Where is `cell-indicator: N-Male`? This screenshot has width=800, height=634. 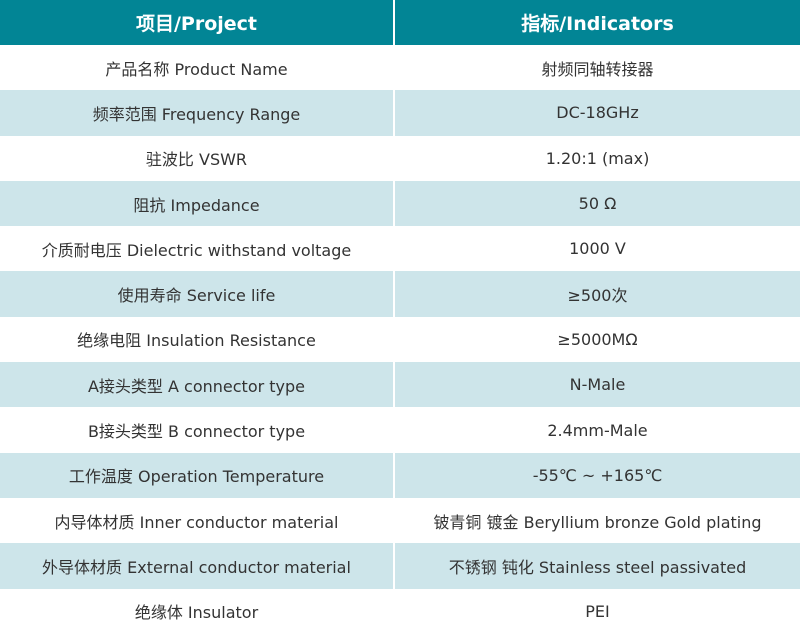 cell-indicator: N-Male is located at coordinates (596, 385).